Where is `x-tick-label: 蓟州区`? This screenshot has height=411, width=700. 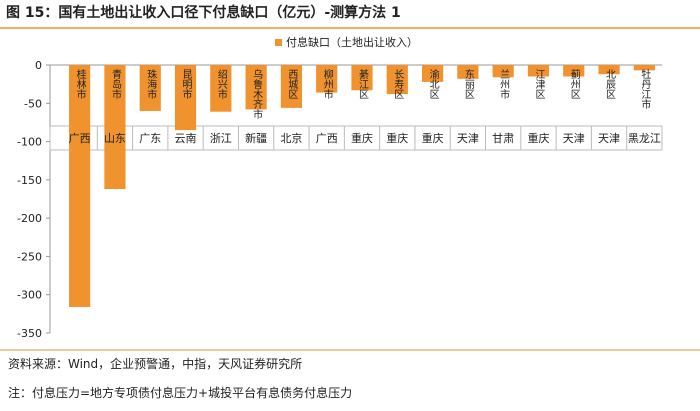
x-tick-label: 蓟州区 is located at coordinates (574, 83).